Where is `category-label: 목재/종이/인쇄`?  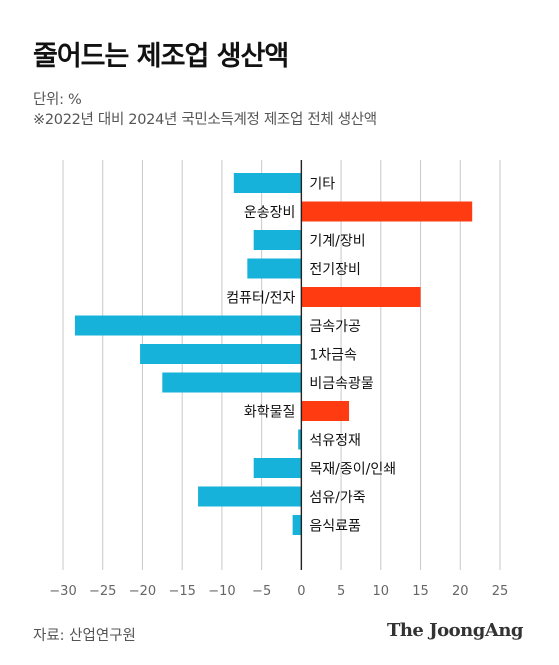
category-label: 목재/종이/인쇄 is located at coordinates (352, 470).